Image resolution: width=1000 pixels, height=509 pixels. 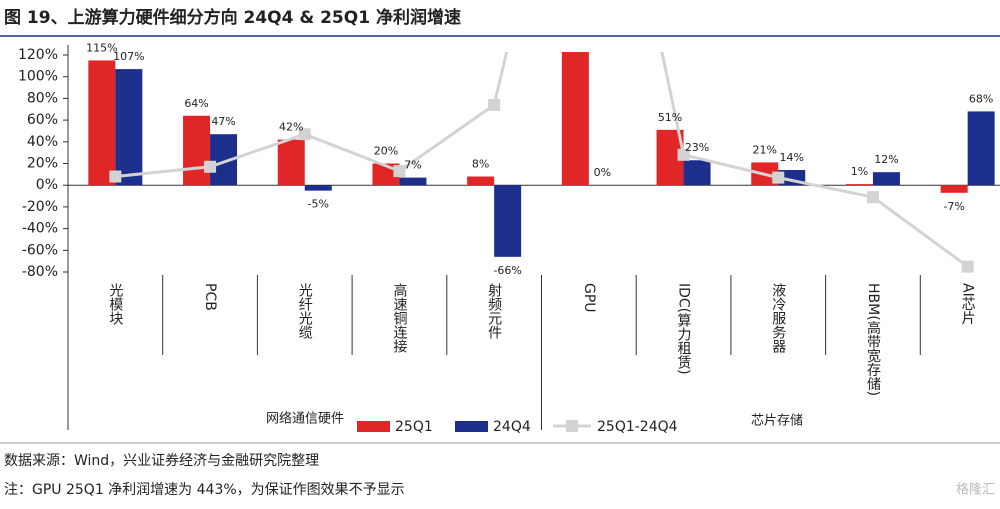 What do you see at coordinates (777, 421) in the screenshot?
I see `group-label: 芯片存储` at bounding box center [777, 421].